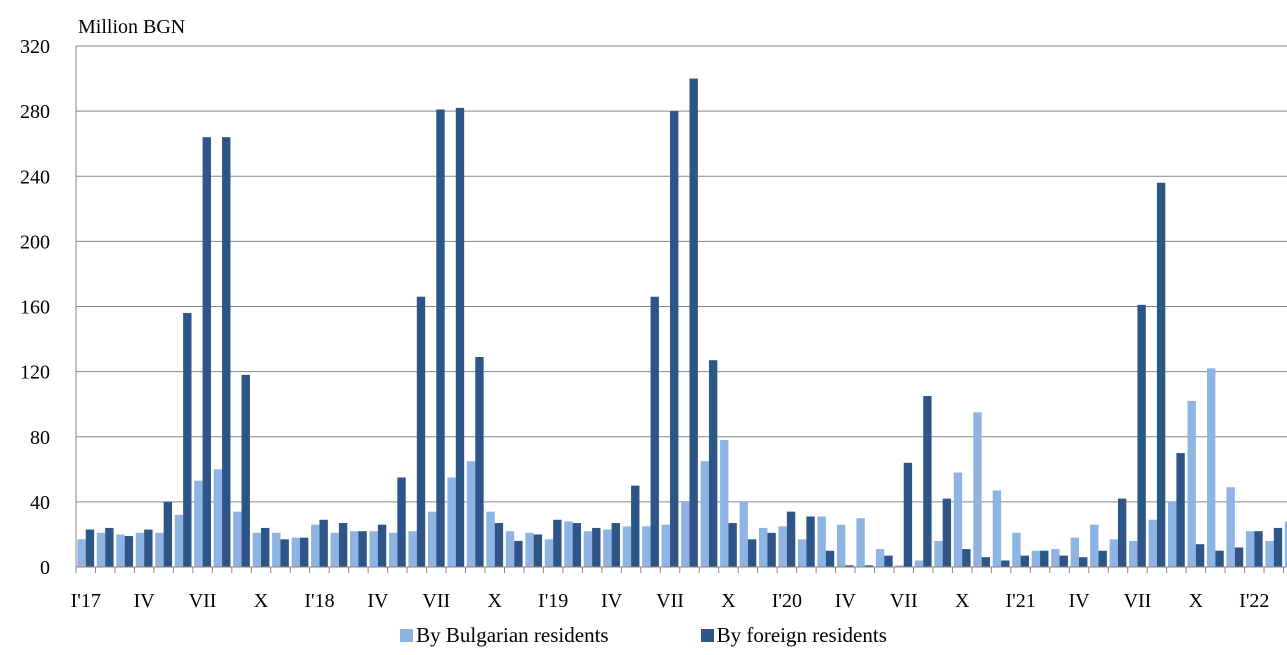 The width and height of the screenshot is (1287, 655). Describe the element at coordinates (801, 634) in the screenshot. I see `legend-label-foreign: By foreign residents` at that location.